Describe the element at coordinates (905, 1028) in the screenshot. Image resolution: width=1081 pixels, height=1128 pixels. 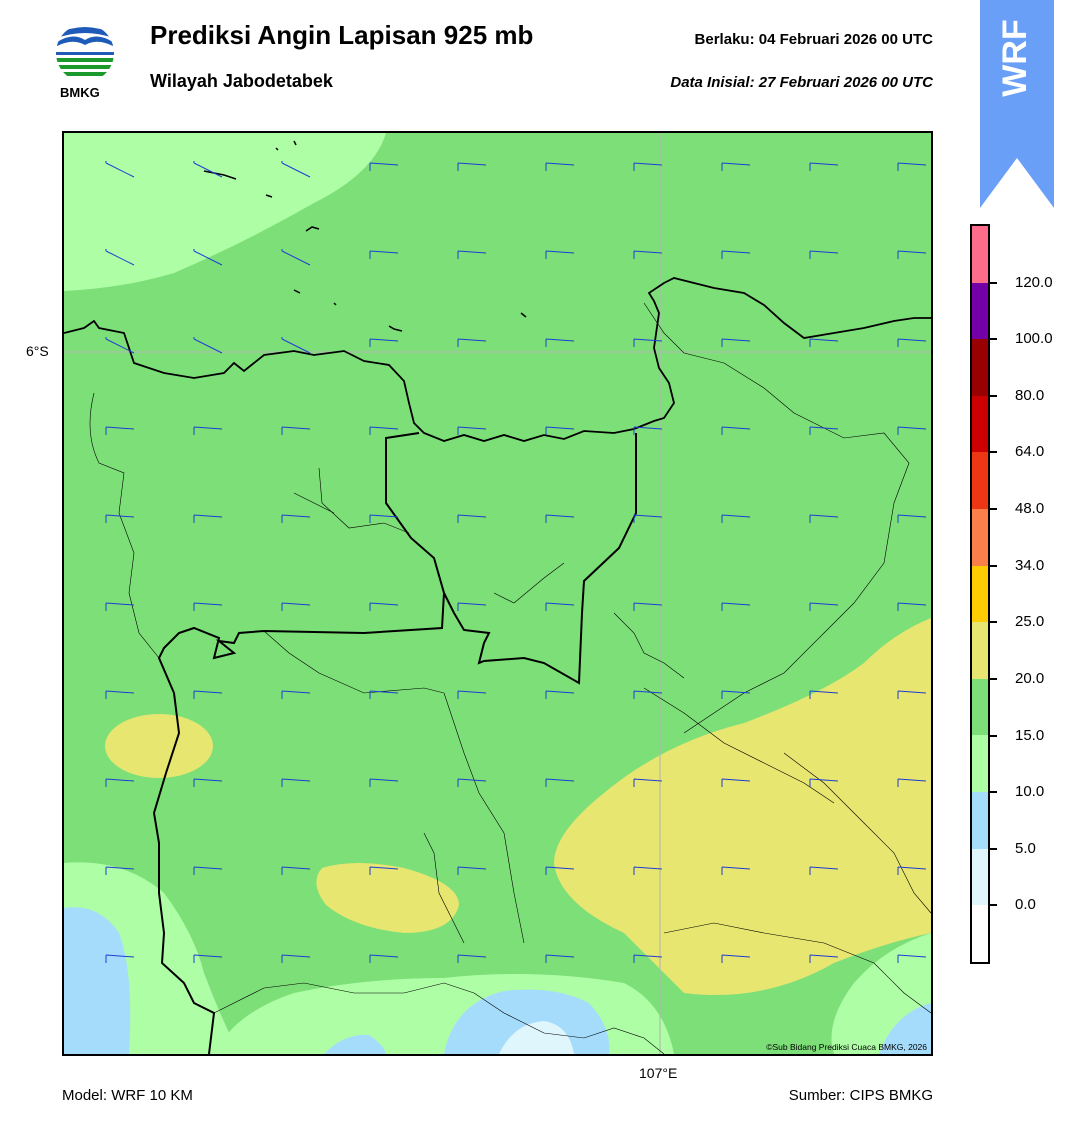
I see `speed-zone-5-10-southeast` at that location.